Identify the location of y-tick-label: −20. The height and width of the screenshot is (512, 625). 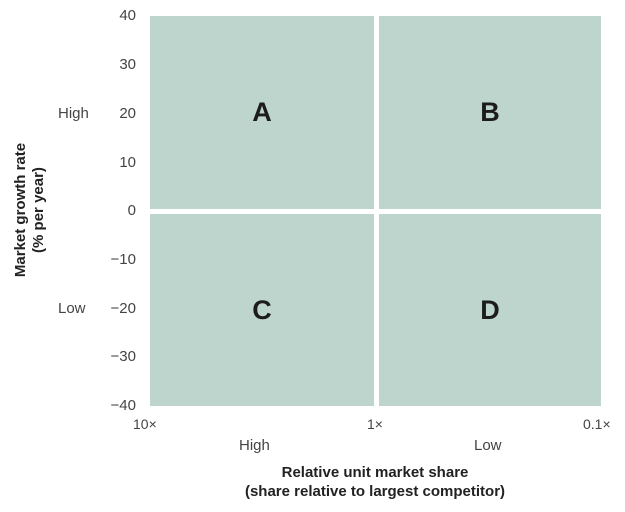
(123, 308).